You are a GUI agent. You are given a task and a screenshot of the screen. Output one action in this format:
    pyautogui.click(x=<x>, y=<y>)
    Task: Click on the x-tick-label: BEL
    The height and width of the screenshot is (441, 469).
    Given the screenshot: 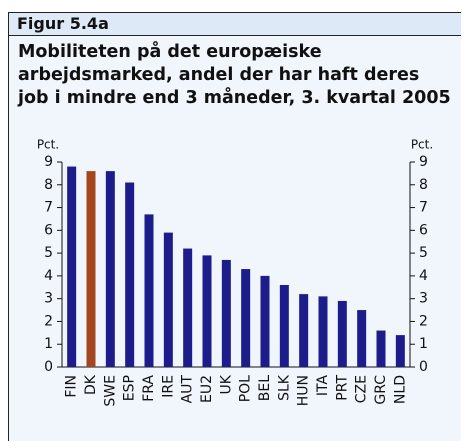 What is the action you would take?
    pyautogui.click(x=265, y=388)
    